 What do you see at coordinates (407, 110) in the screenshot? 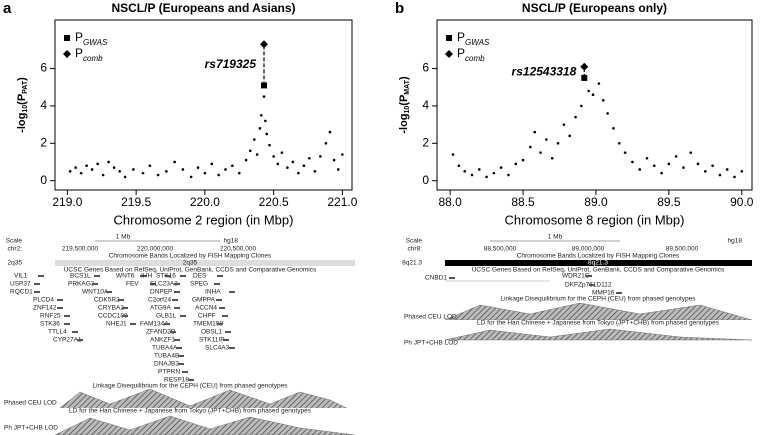
I see `y-axis-label-part: 10` at bounding box center [407, 110].